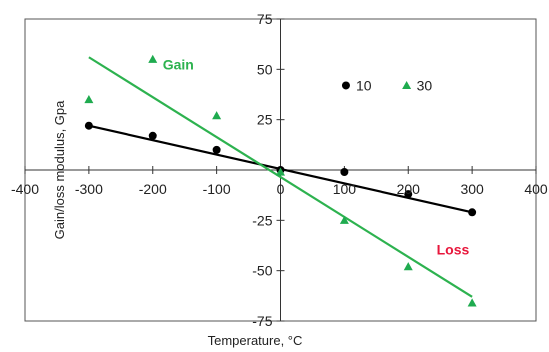 The image size is (549, 352). What do you see at coordinates (178, 64) in the screenshot?
I see `annotation-label: Gain` at bounding box center [178, 64].